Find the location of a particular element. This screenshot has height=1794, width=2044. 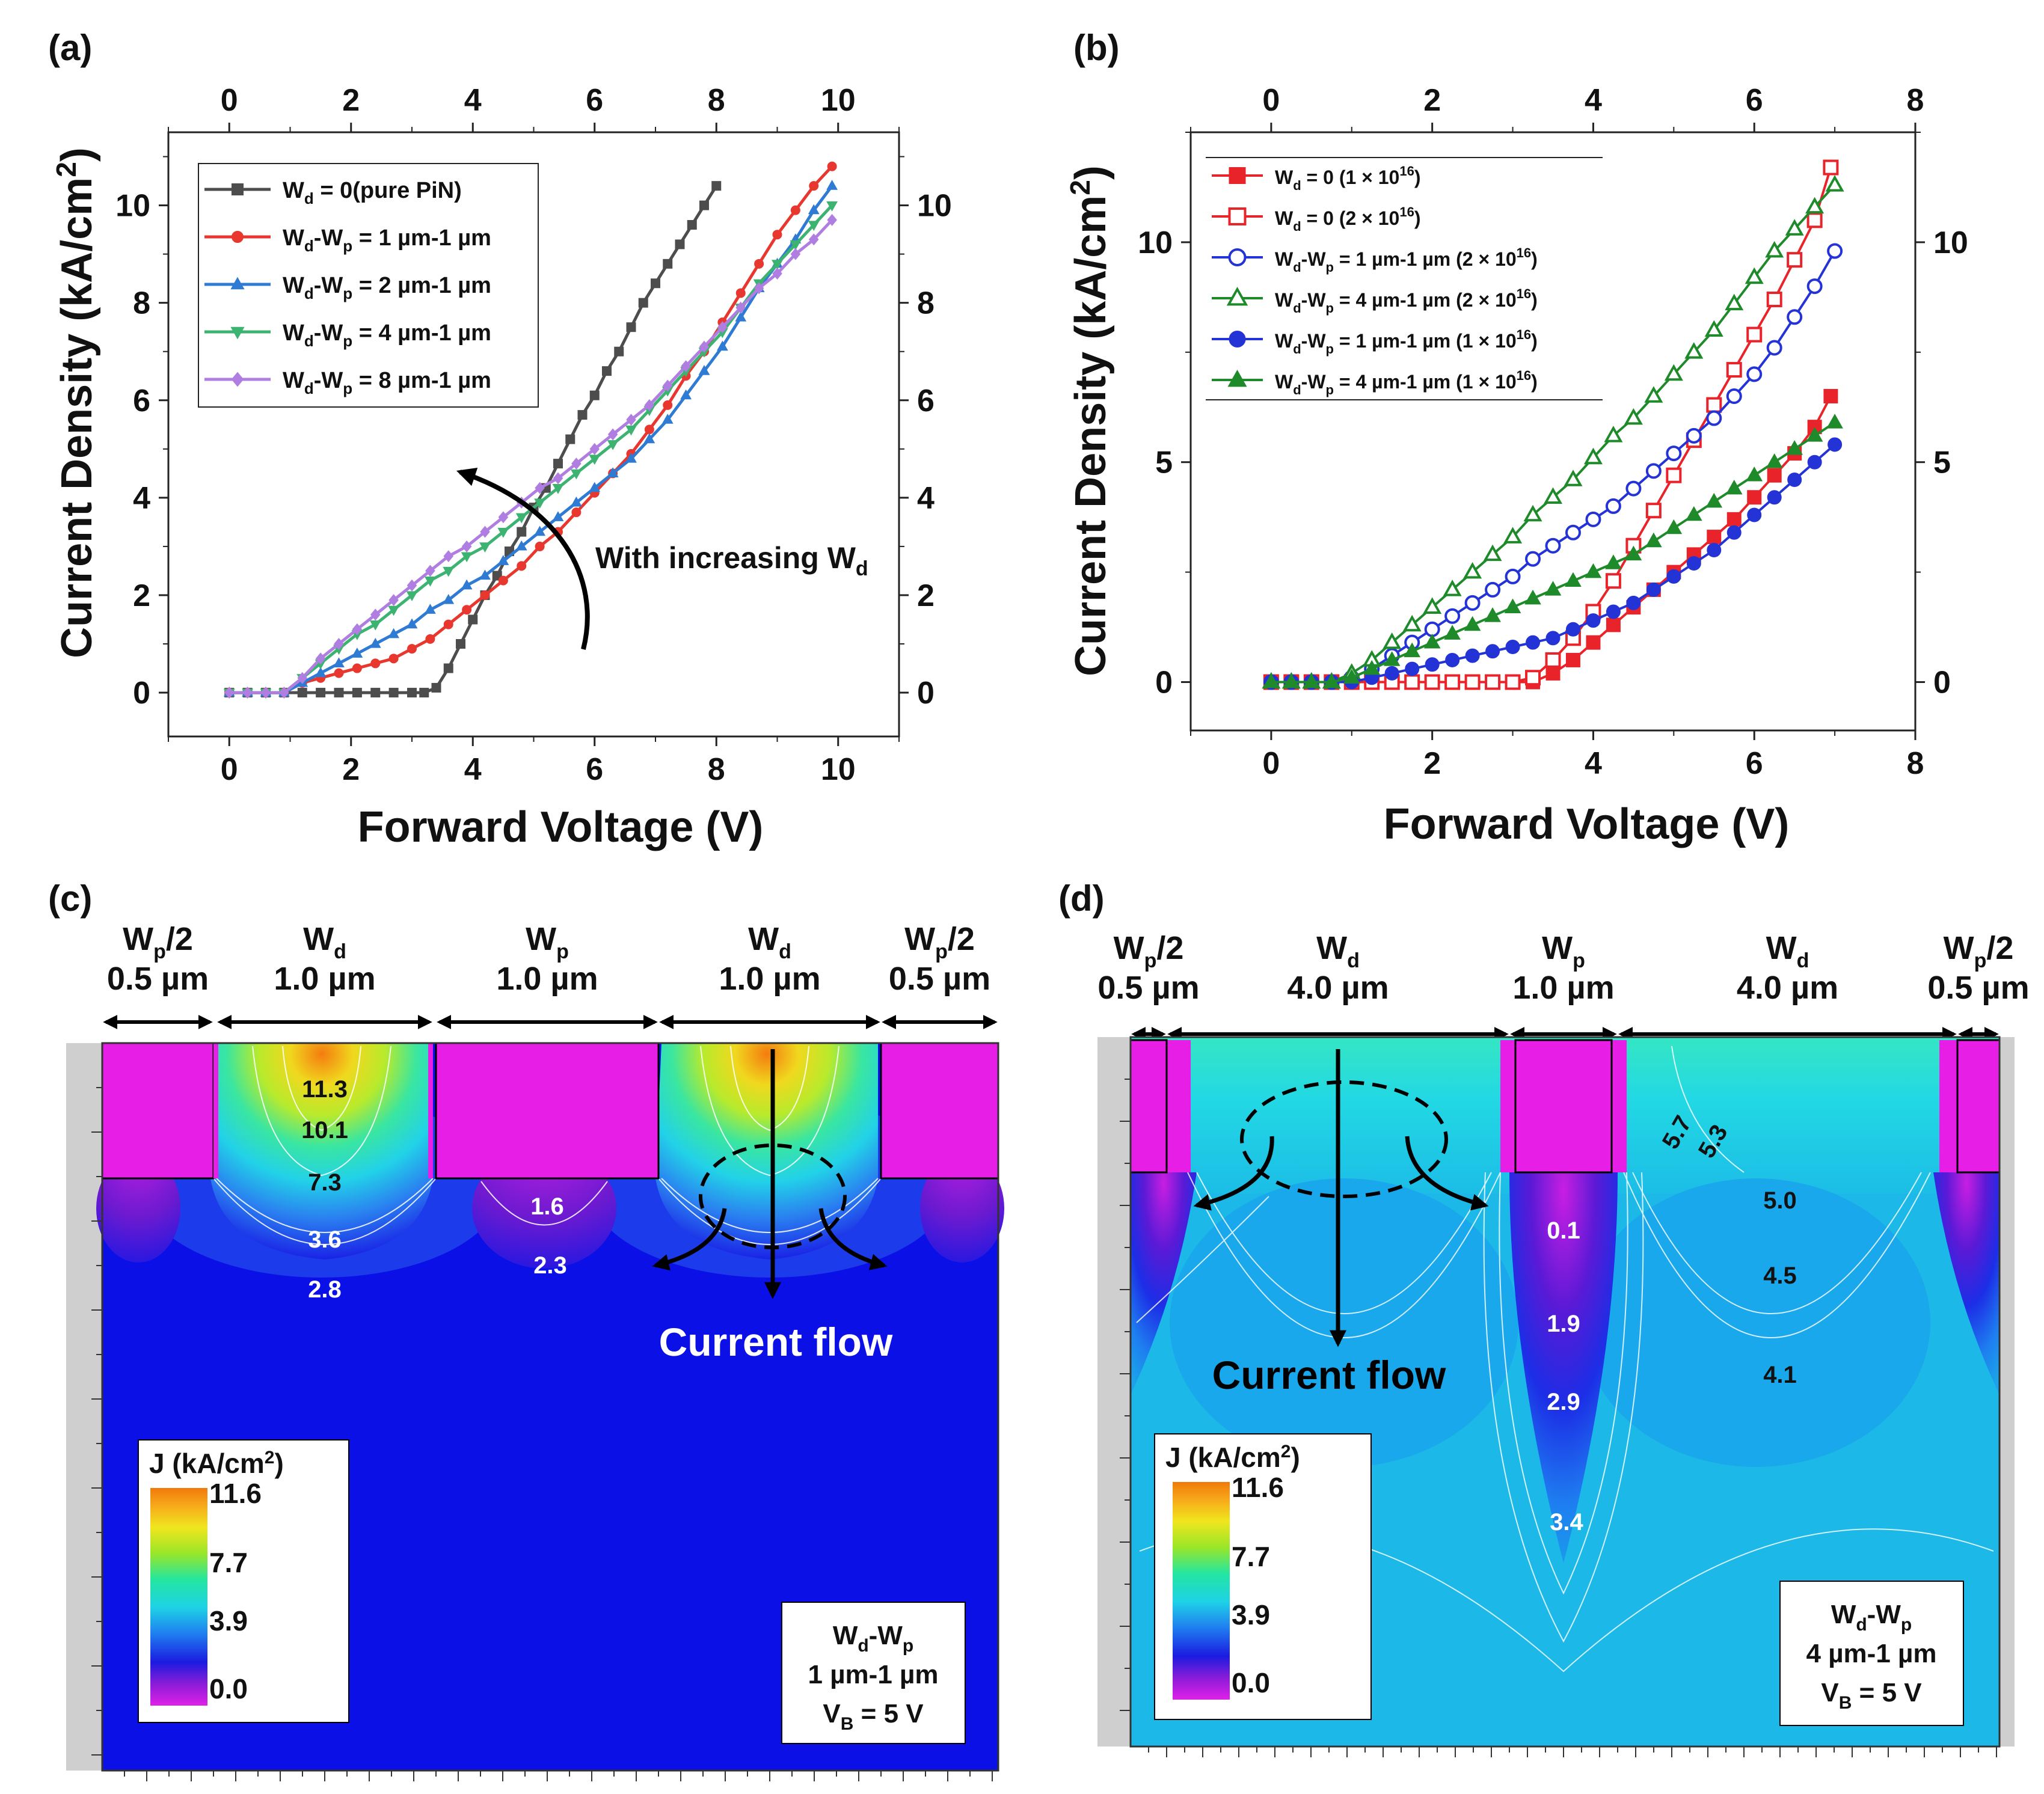

a-series-line is located at coordinates (531, 456).